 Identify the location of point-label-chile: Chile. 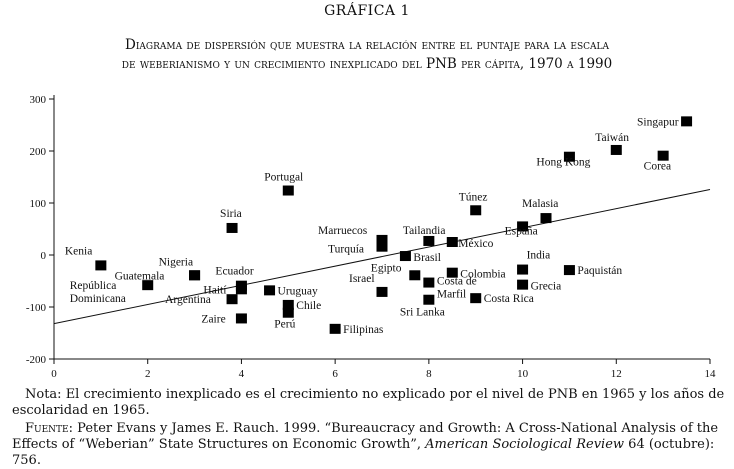
(308, 306).